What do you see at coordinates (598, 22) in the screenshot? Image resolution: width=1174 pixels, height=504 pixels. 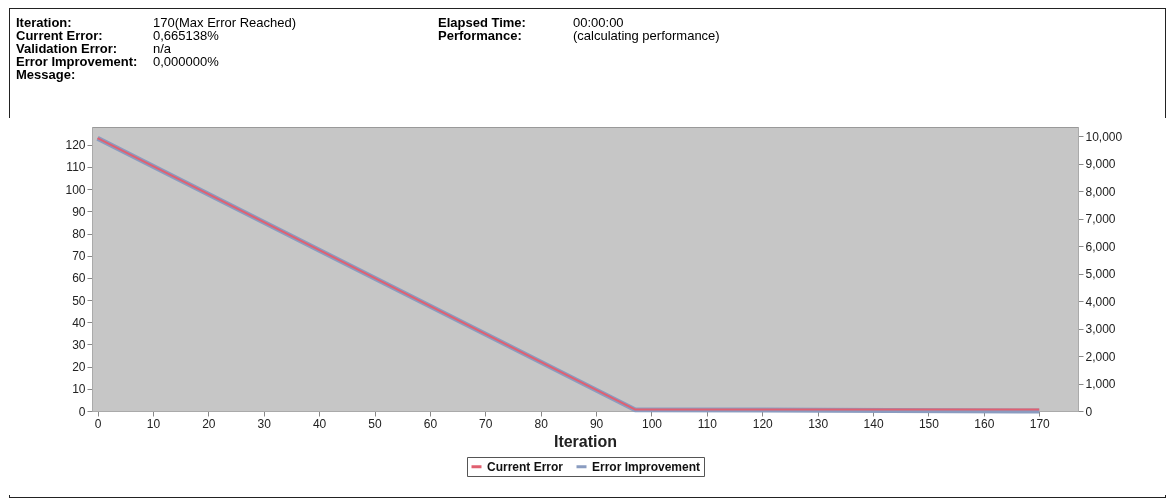 I see `text: 00:00:00` at bounding box center [598, 22].